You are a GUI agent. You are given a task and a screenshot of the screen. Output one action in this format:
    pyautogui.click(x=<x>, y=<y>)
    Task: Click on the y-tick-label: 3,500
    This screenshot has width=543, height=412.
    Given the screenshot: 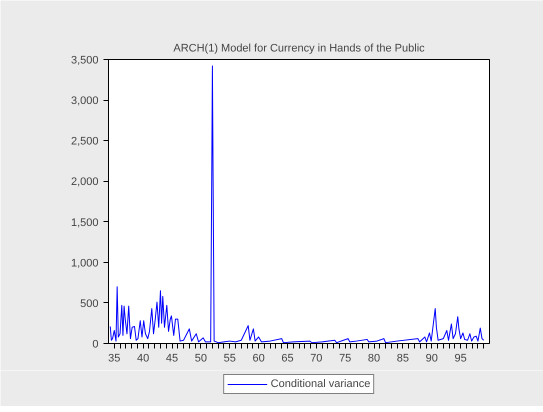 What is the action you would take?
    pyautogui.click(x=84, y=60)
    